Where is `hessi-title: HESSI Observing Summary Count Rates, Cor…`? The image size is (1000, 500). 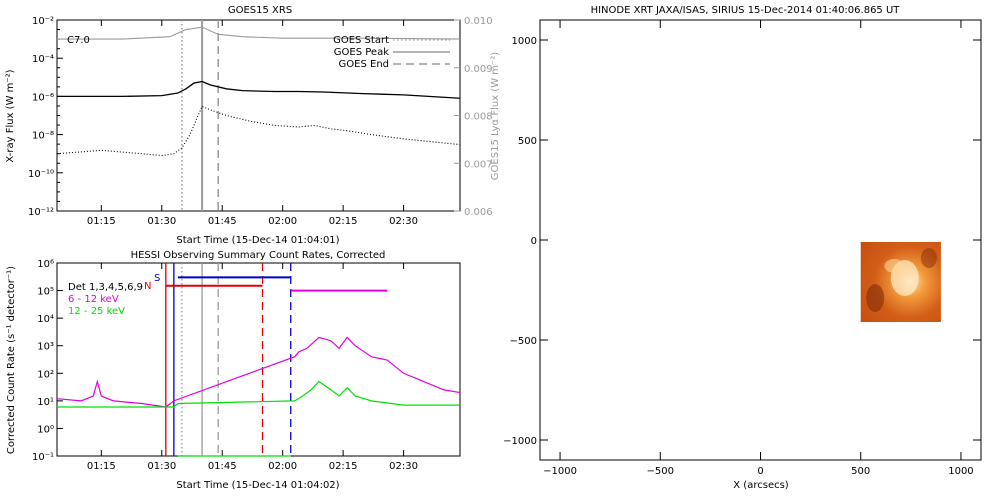 hessi-title: HESSI Observing Summary Count Rates, Cor… is located at coordinates (258, 255).